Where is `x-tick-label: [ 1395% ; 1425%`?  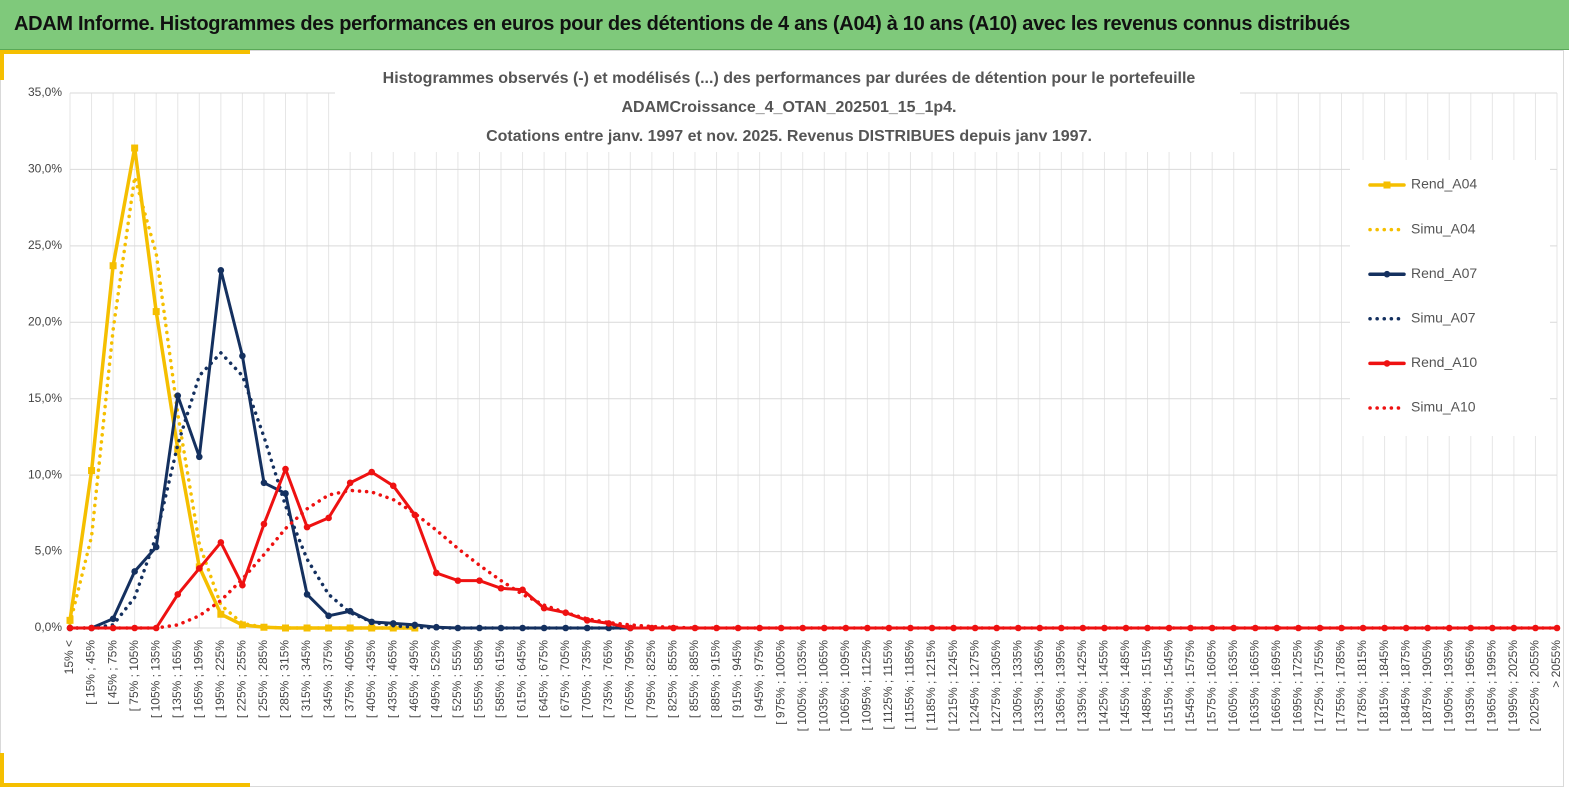 x-tick-label: [ 1395% ; 1425% is located at coordinates (1082, 686).